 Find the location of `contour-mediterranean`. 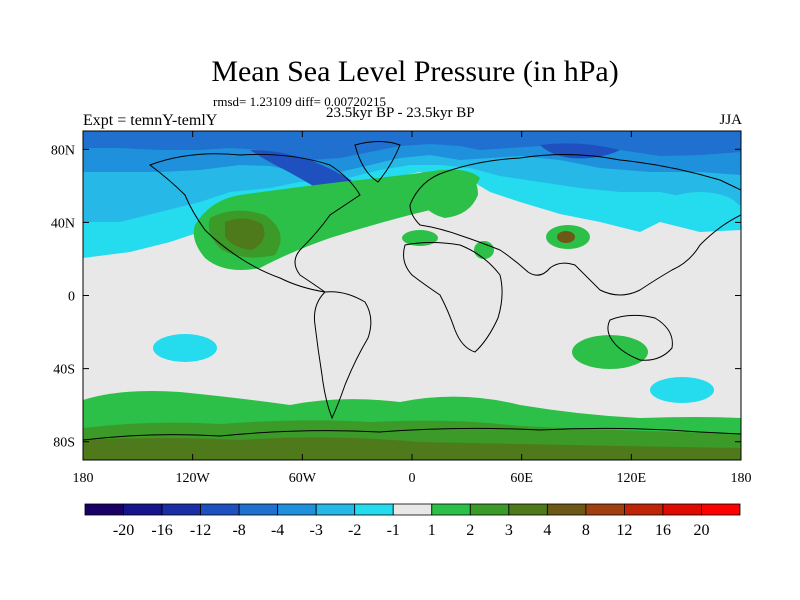

contour-mediterranean is located at coordinates (420, 238).